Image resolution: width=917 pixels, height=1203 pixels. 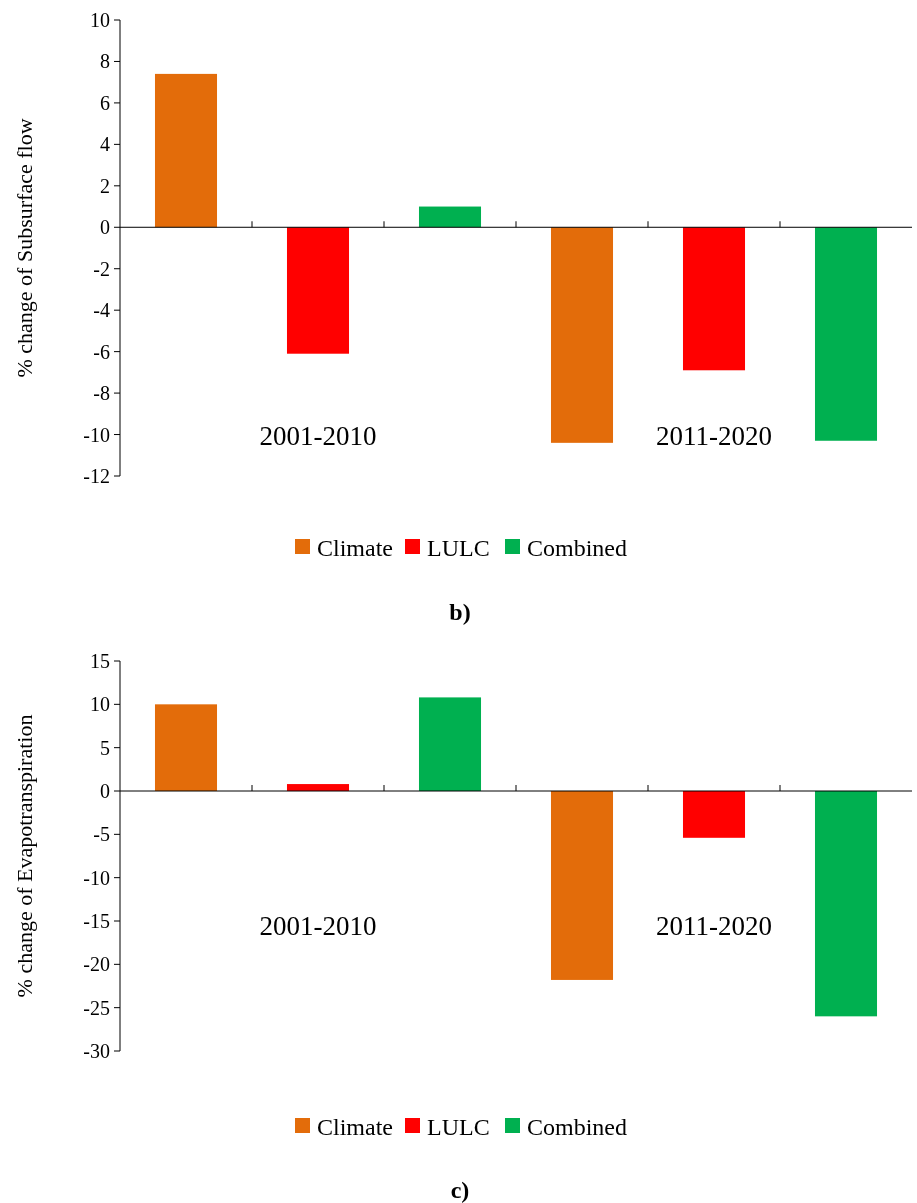 What do you see at coordinates (105, 185) in the screenshot?
I see `y-tick-label: 2` at bounding box center [105, 185].